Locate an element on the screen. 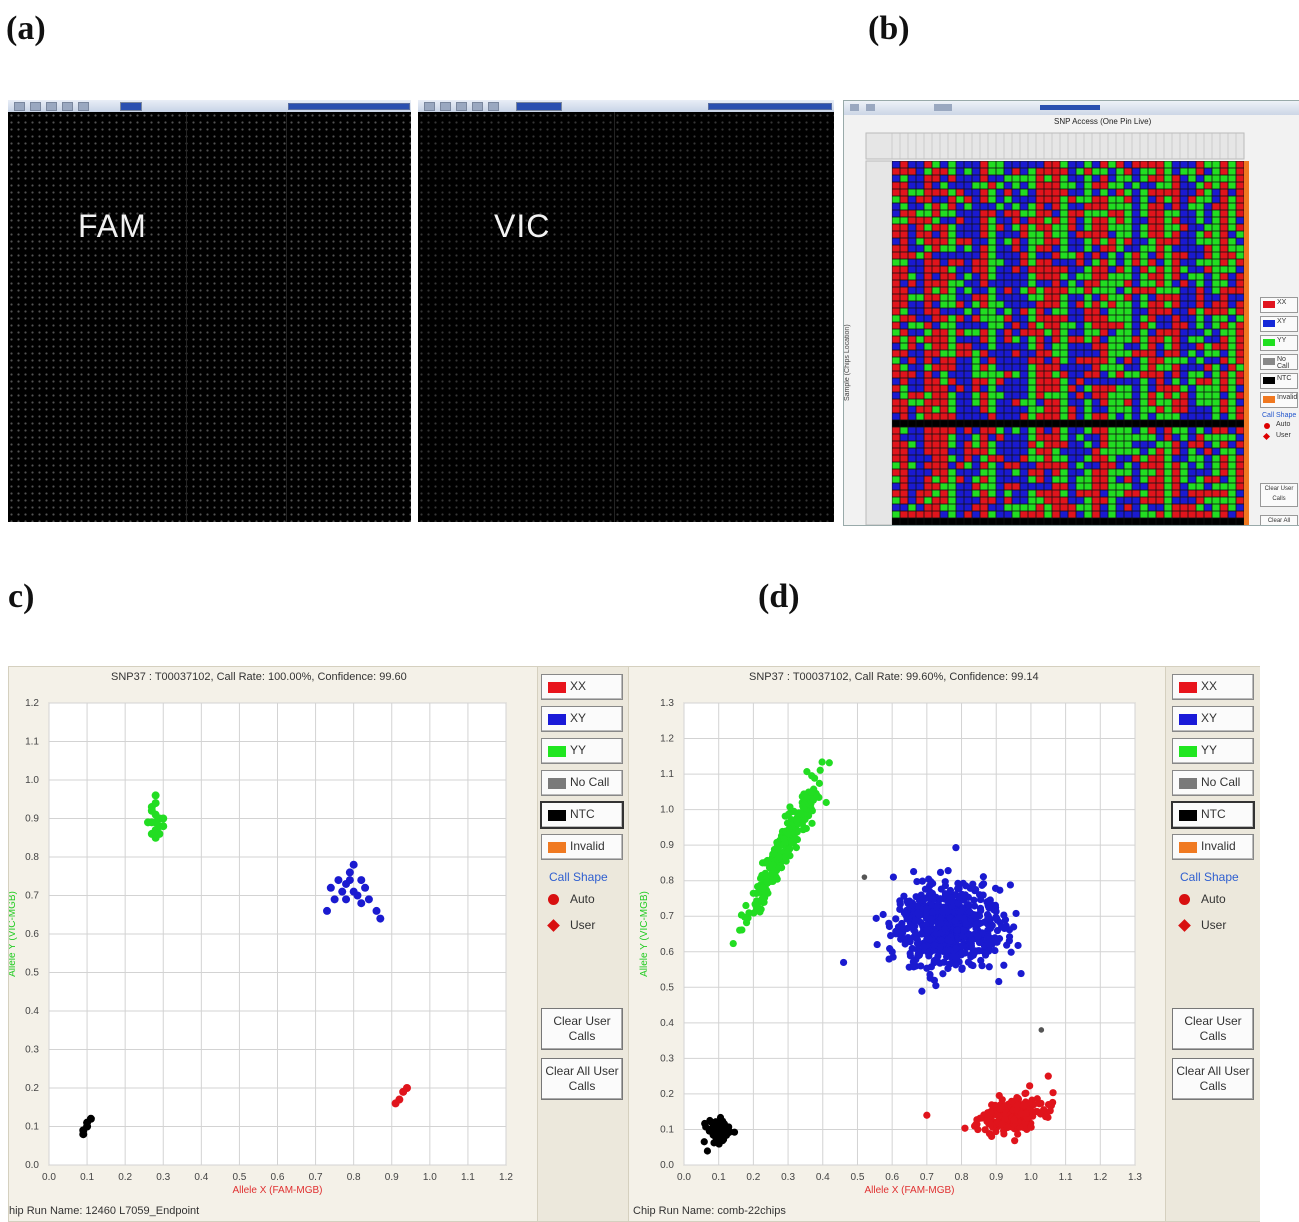 Image resolution: width=1299 pixels, height=1222 pixels. y-tick-label: 0.2 is located at coordinates (32, 1088).